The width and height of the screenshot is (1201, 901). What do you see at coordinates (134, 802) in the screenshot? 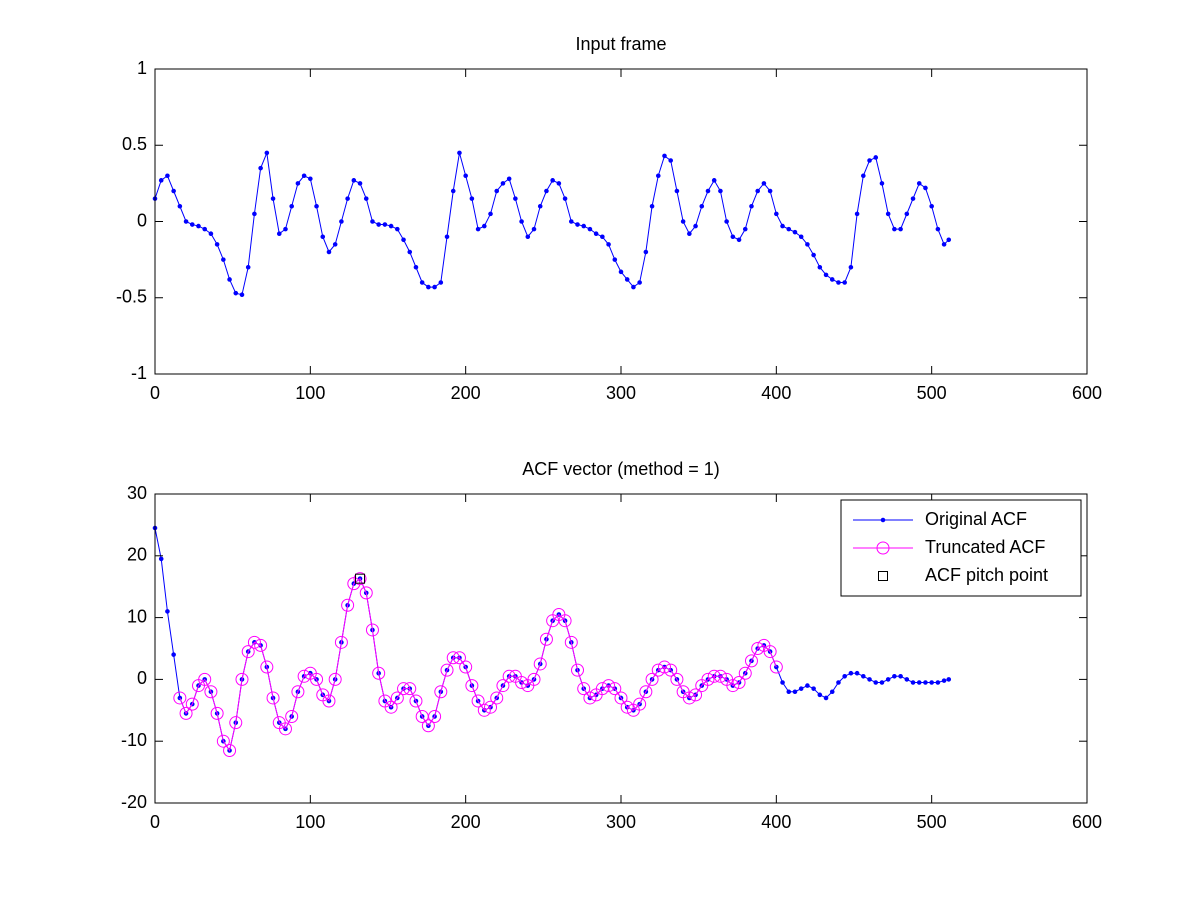
I see `y-tick-label: -20` at bounding box center [134, 802].